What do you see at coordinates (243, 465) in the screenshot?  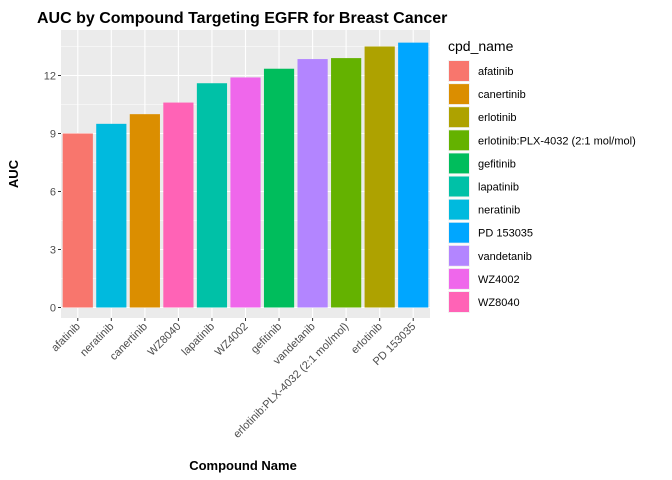 I see `x-axis-title: Compound Name` at bounding box center [243, 465].